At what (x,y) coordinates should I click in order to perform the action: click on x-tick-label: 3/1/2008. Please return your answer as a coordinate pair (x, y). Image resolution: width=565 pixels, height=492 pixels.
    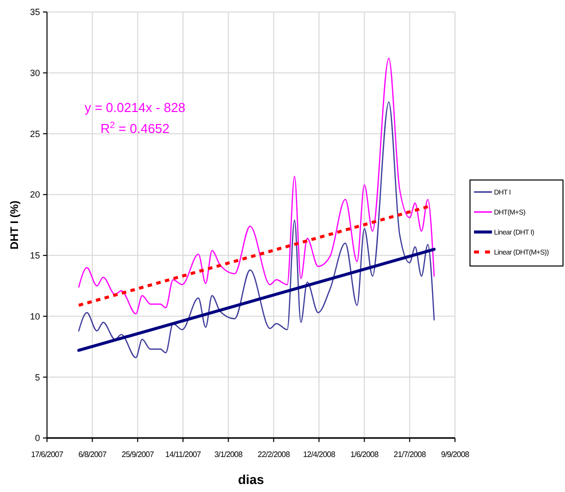
    Looking at the image, I should click on (229, 454).